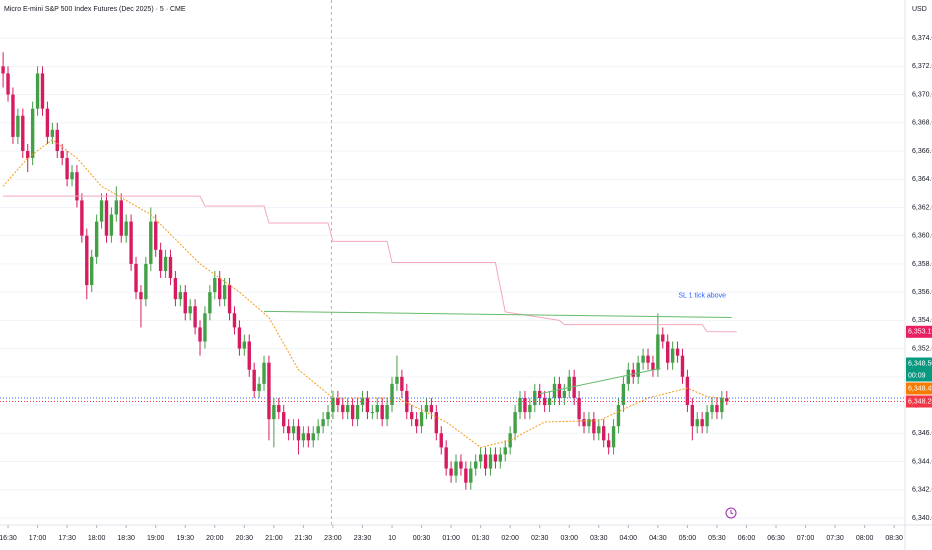 This screenshot has width=932, height=550. What do you see at coordinates (274, 538) in the screenshot?
I see `x-tick-label: 21:00` at bounding box center [274, 538].